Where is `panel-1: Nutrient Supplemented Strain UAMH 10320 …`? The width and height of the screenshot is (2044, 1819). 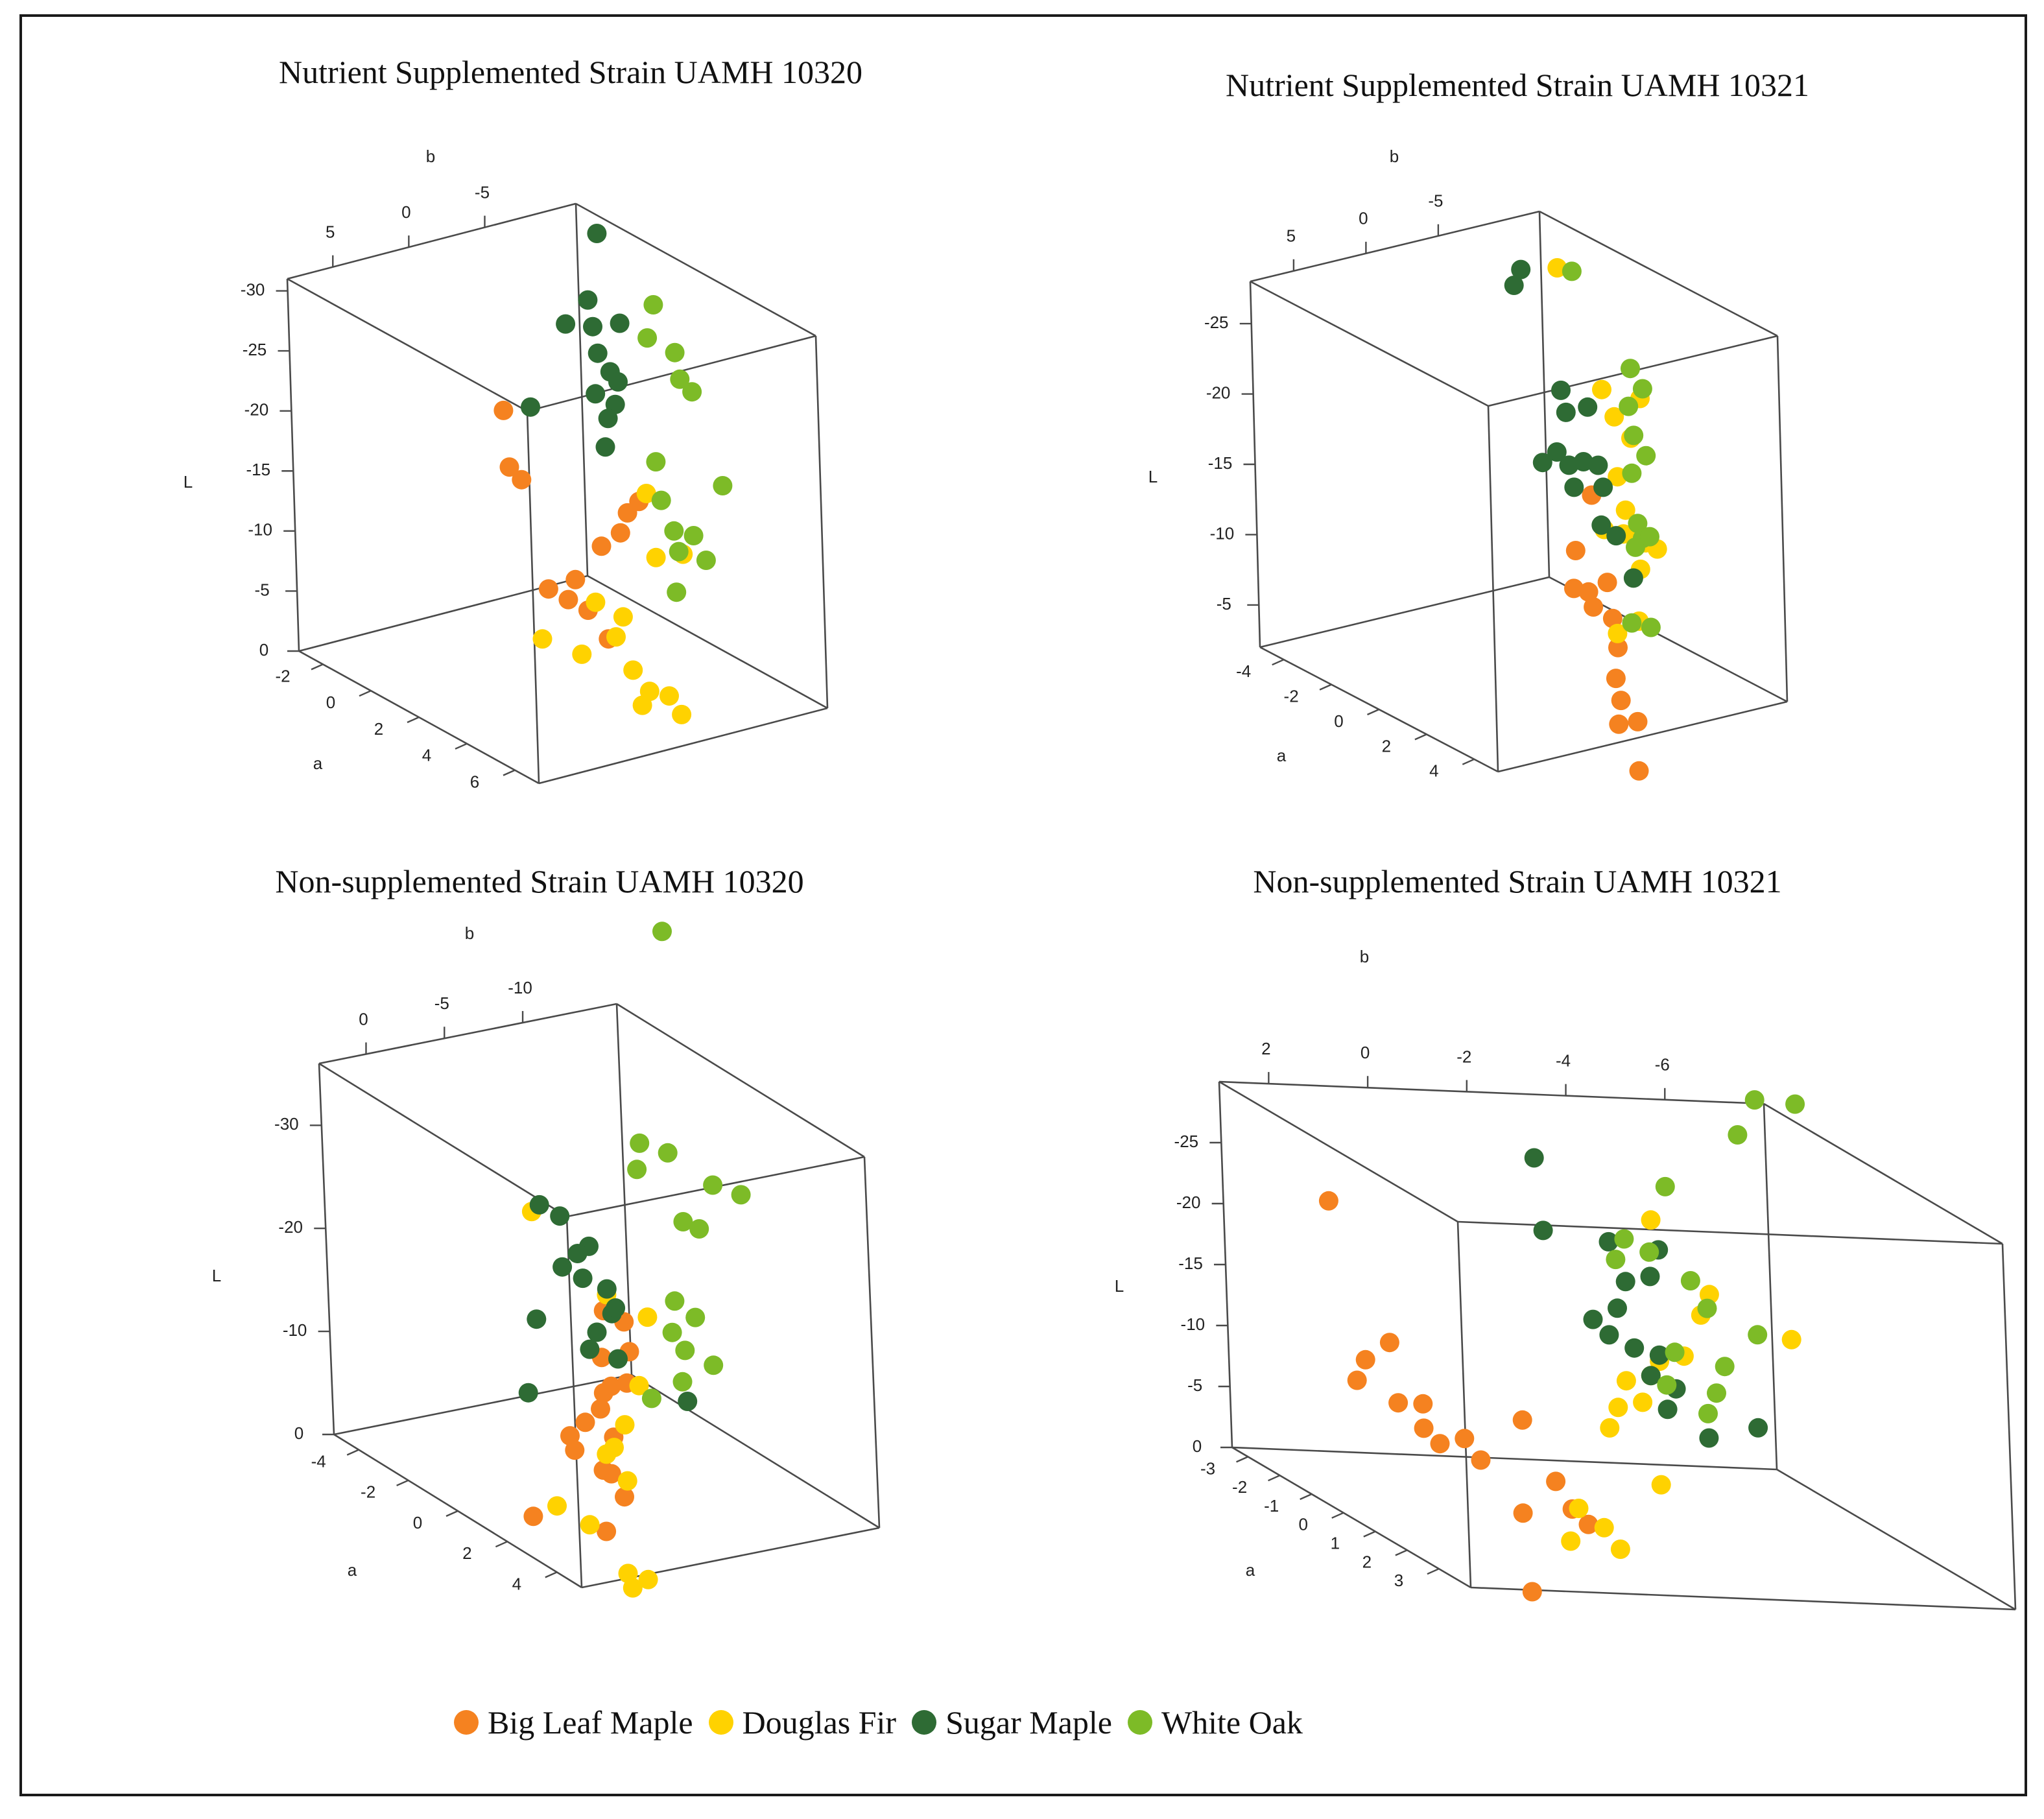 panel-1: Nutrient Supplemented Strain UAMH 10320 … is located at coordinates (523, 422).